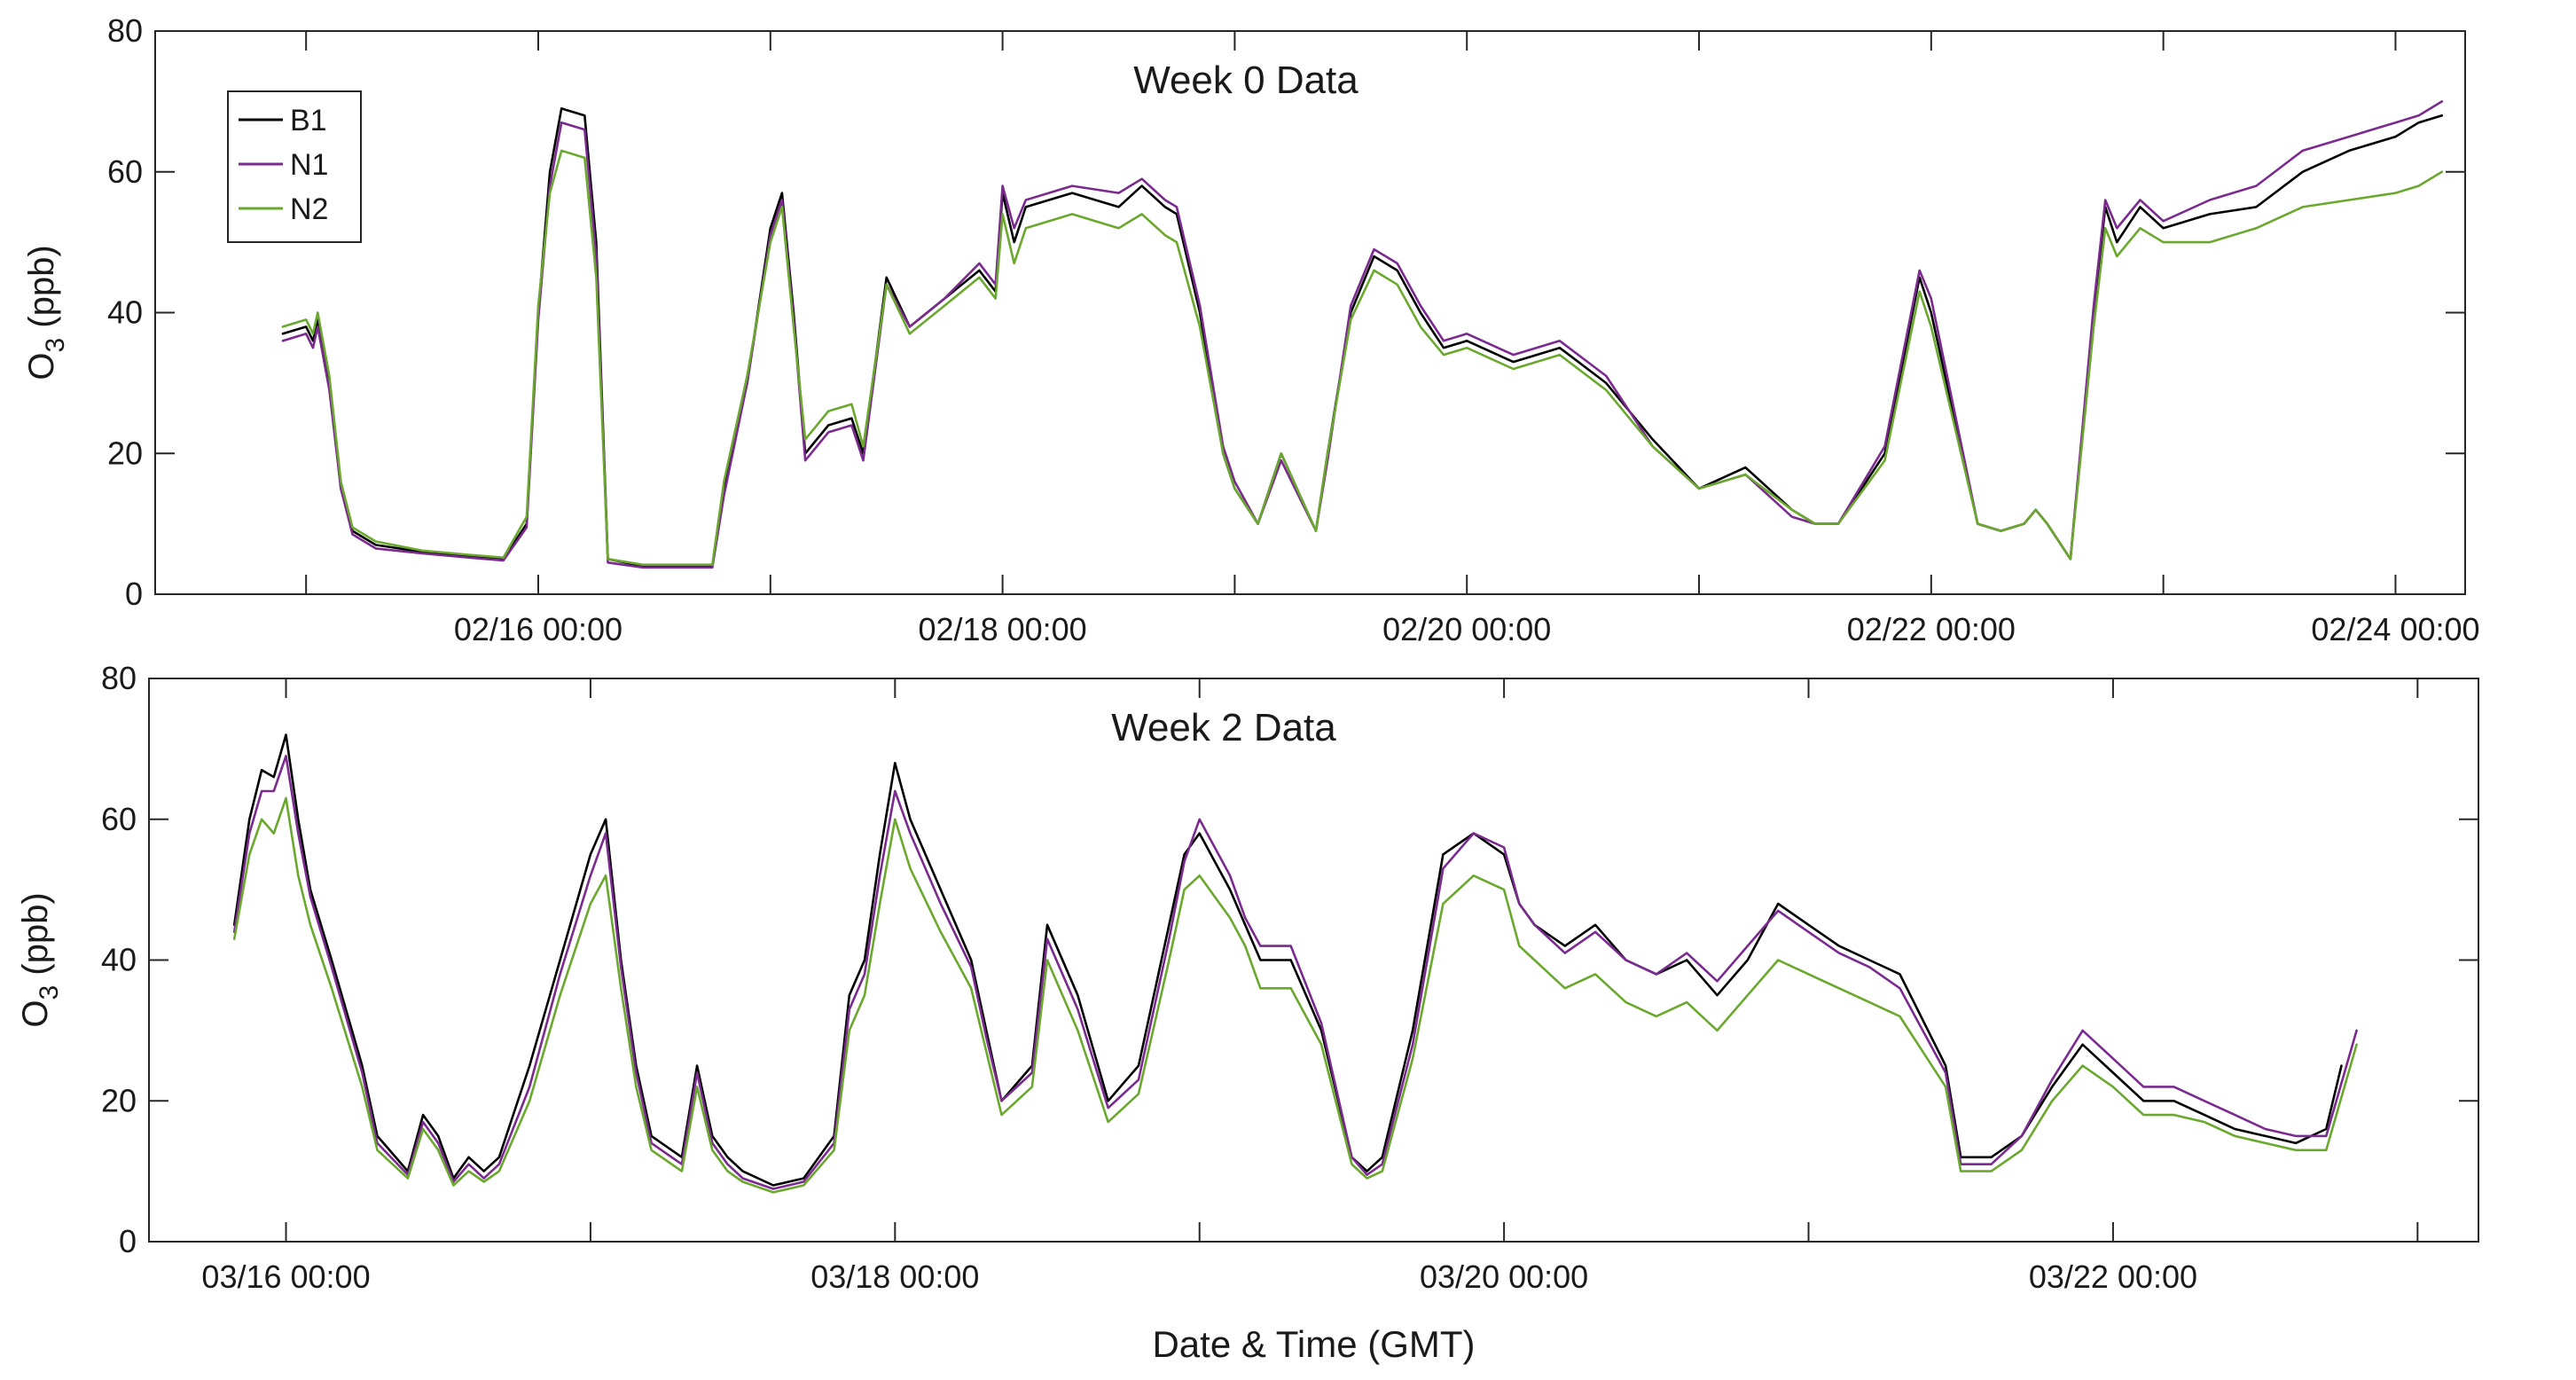 Image resolution: width=2576 pixels, height=1380 pixels. I want to click on x-tick-label: 02/22 00:00, so click(1931, 629).